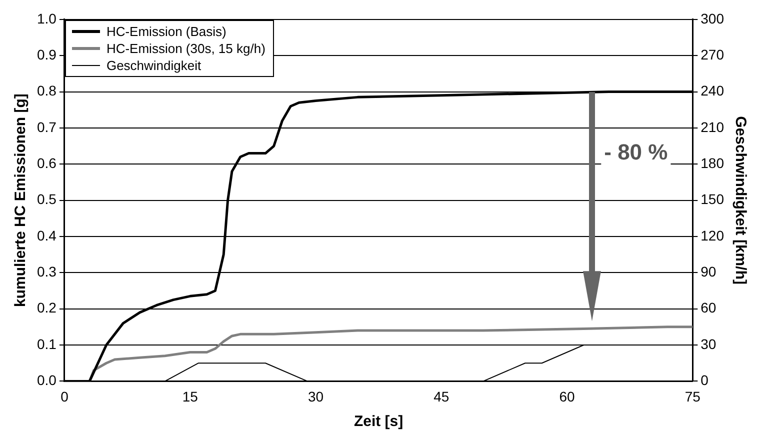 The width and height of the screenshot is (765, 443). What do you see at coordinates (21, 200) in the screenshot?
I see `y-axis-title: kumulierte HC Emissionen [g]` at bounding box center [21, 200].